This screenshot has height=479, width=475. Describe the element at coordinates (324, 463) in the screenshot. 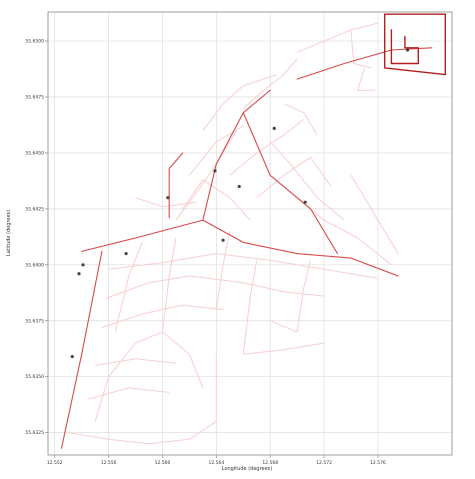

I see `x-tick-label: 12.572` at that location.